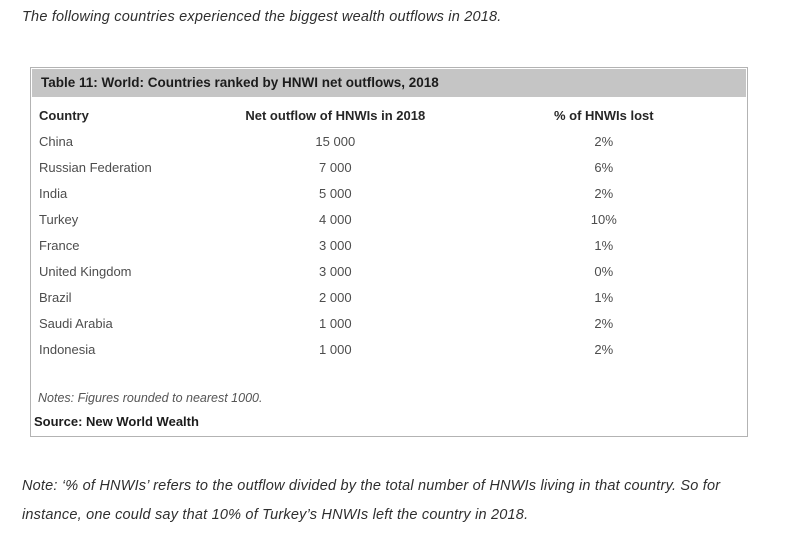  What do you see at coordinates (56, 141) in the screenshot?
I see `country-cell: China` at bounding box center [56, 141].